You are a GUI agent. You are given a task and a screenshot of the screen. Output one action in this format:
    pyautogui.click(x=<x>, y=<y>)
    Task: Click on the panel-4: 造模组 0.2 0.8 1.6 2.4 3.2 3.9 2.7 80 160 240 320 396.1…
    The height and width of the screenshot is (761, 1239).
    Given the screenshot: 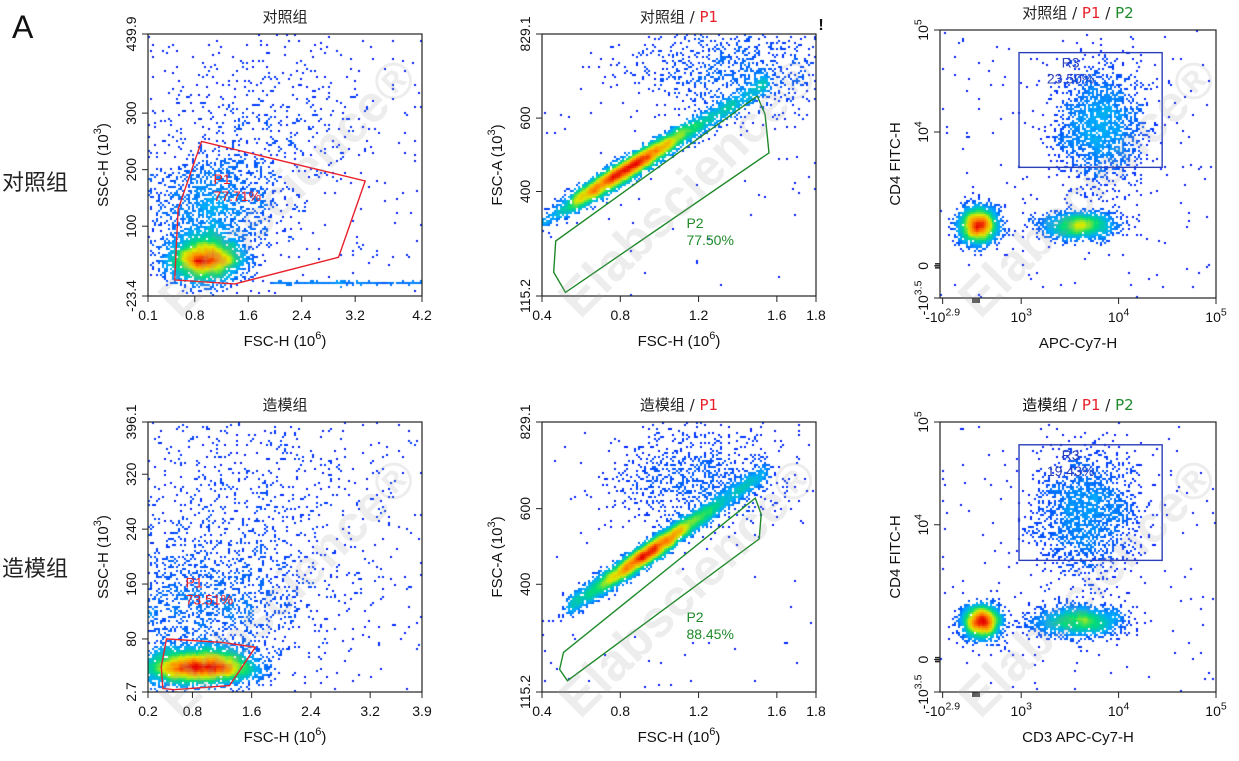 What is the action you would take?
    pyautogui.click(x=262, y=571)
    